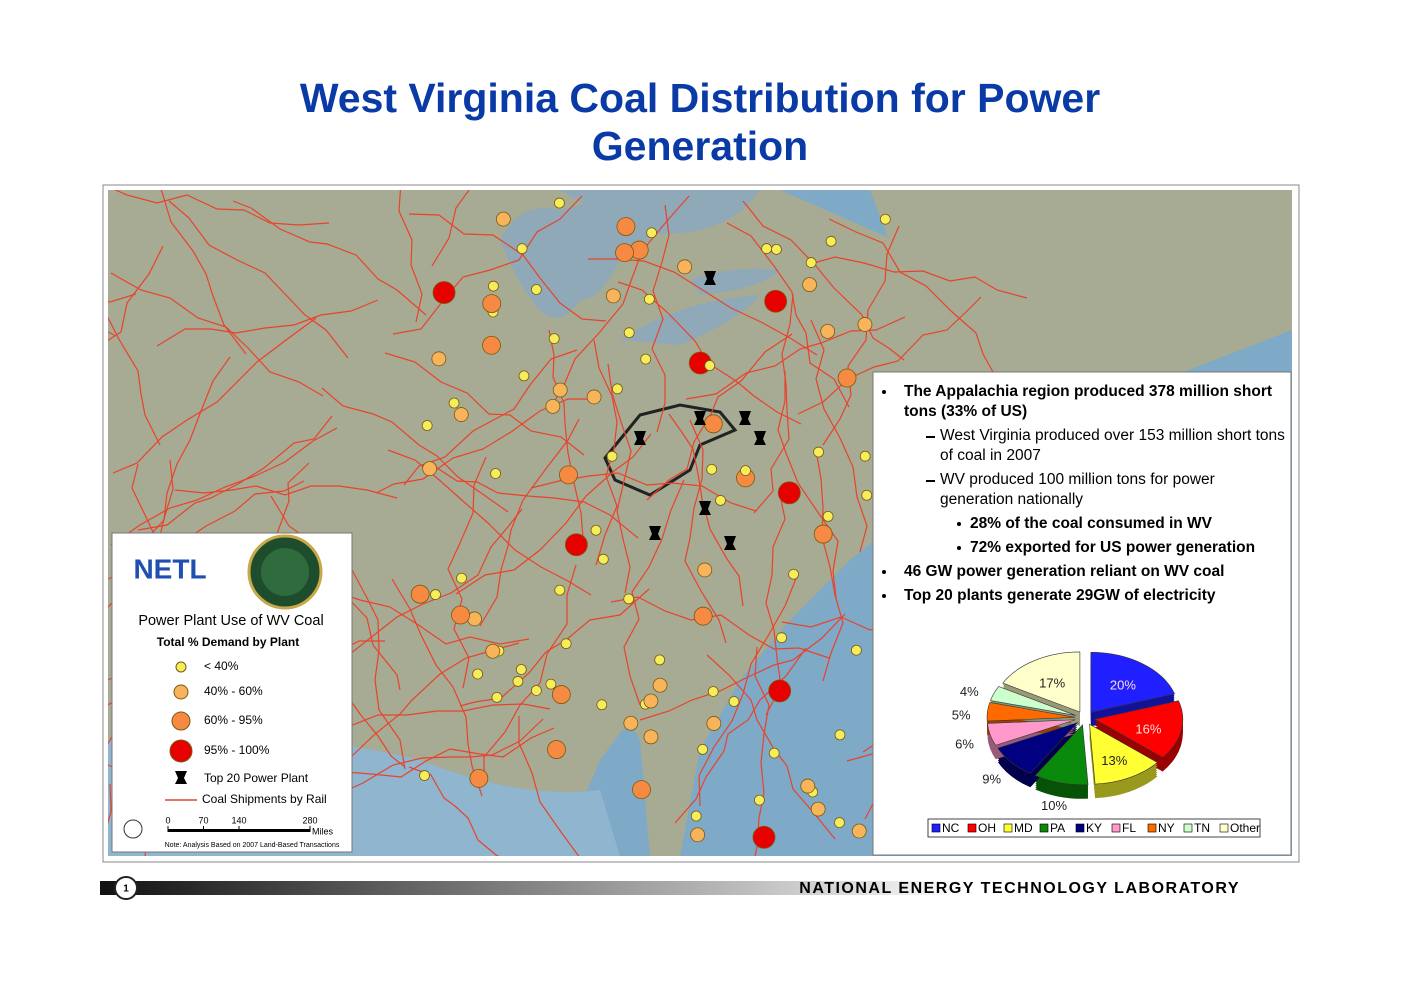 The width and height of the screenshot is (1403, 991). What do you see at coordinates (1052, 682) in the screenshot?
I see `pie-label: 17%` at bounding box center [1052, 682].